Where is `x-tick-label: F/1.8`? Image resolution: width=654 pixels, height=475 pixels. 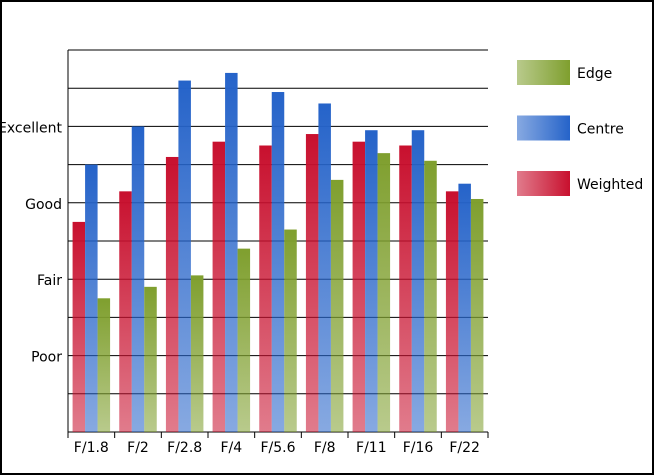
x-tick-label: F/1.8 is located at coordinates (91, 448).